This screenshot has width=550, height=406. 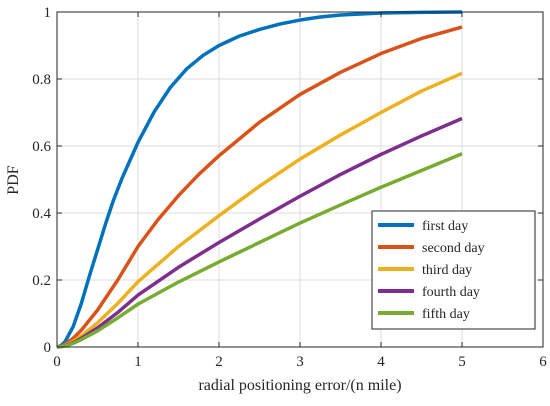 What do you see at coordinates (462, 362) in the screenshot?
I see `x-tick-label: 5` at bounding box center [462, 362].